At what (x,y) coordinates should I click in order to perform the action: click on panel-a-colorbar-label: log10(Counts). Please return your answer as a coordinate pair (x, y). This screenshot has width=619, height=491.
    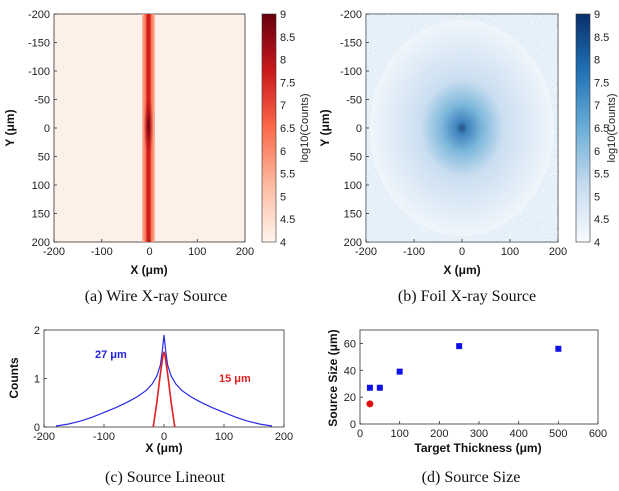
    Looking at the image, I should click on (305, 127).